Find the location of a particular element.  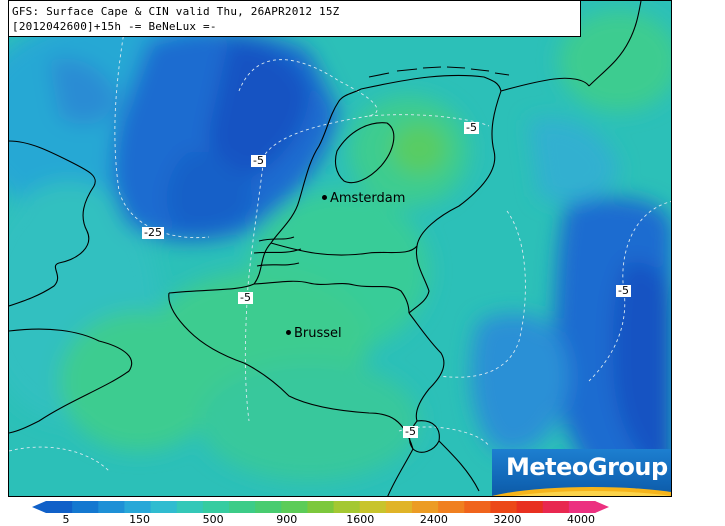

color-scale-bar is located at coordinates (320, 507).